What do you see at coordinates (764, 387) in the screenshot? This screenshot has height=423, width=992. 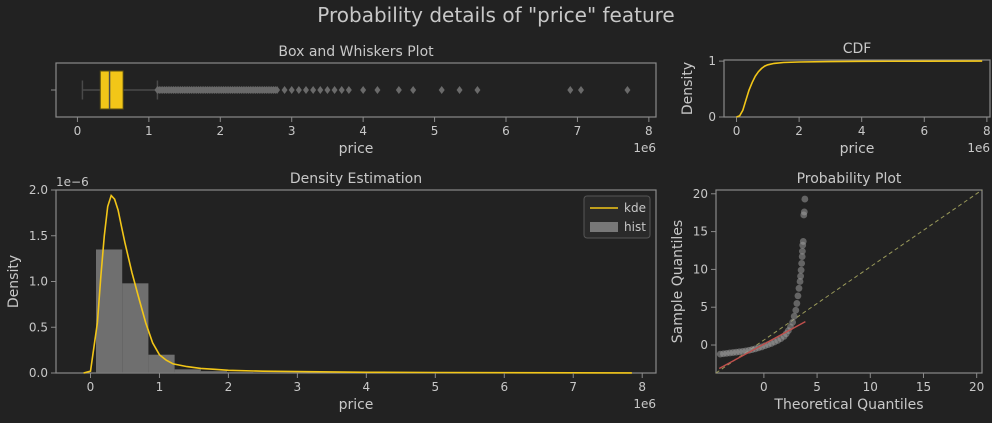 I see `panel-3-xtick-label: 0` at bounding box center [764, 387].